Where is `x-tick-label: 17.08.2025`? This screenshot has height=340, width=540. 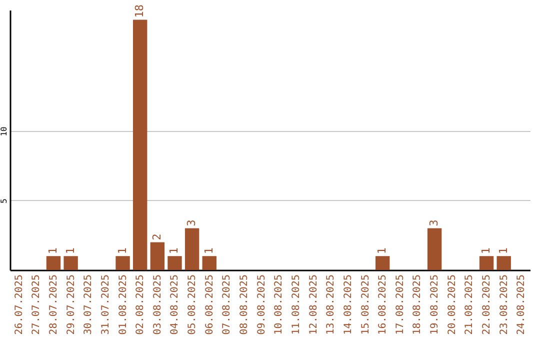
x-tick-label: 17.08.2025 is located at coordinates (400, 304).